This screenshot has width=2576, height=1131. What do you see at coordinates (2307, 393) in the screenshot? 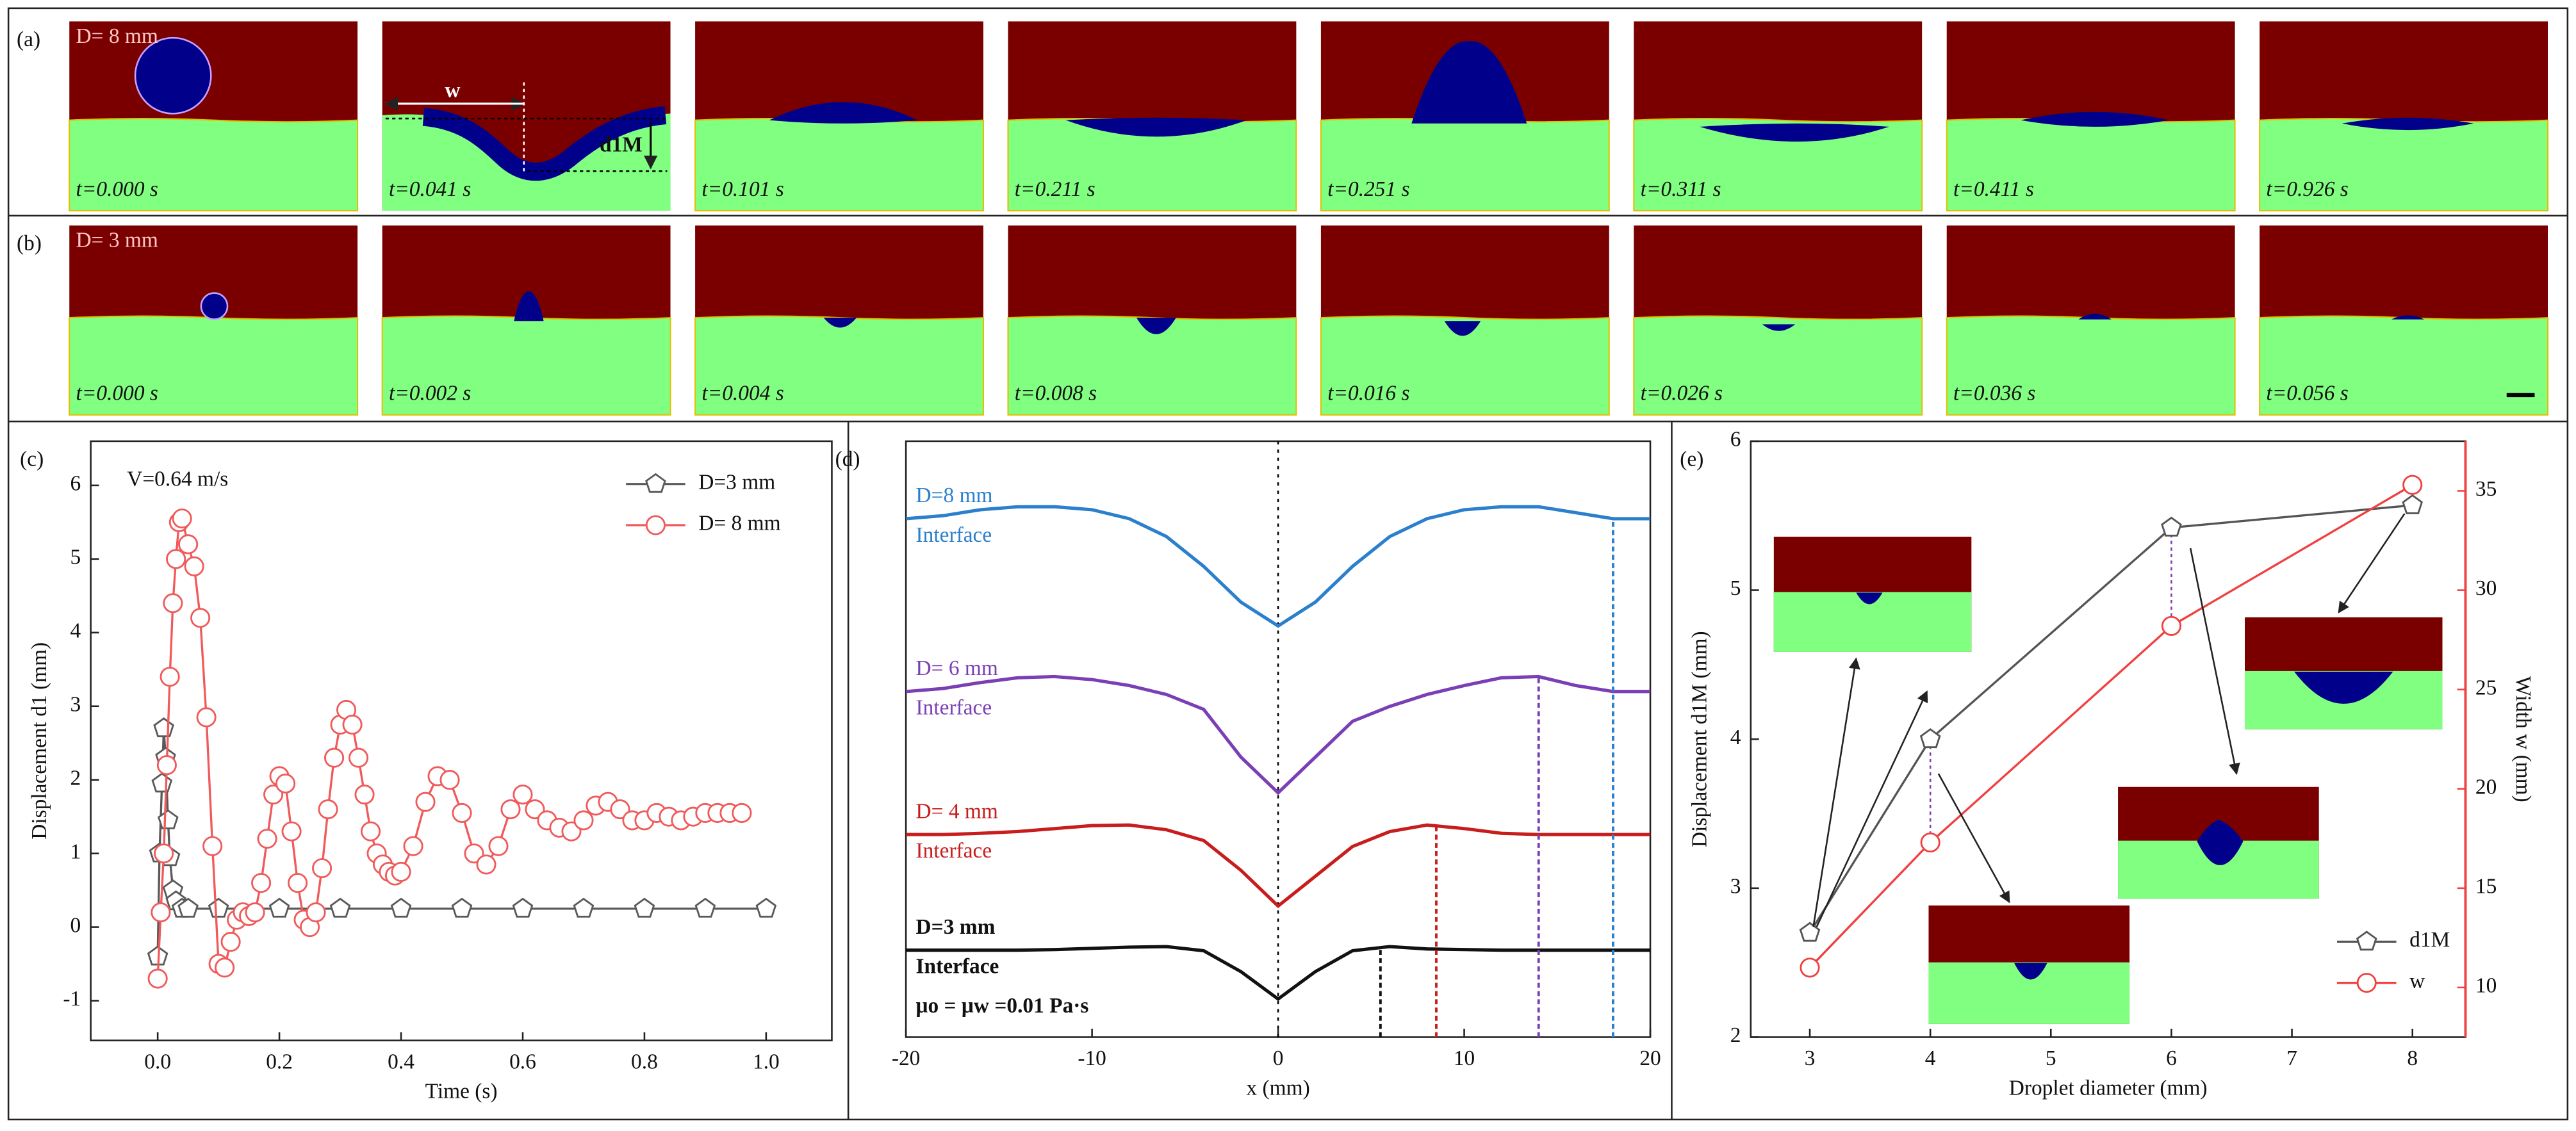
I see `time-label: t=0.056 s` at bounding box center [2307, 393].